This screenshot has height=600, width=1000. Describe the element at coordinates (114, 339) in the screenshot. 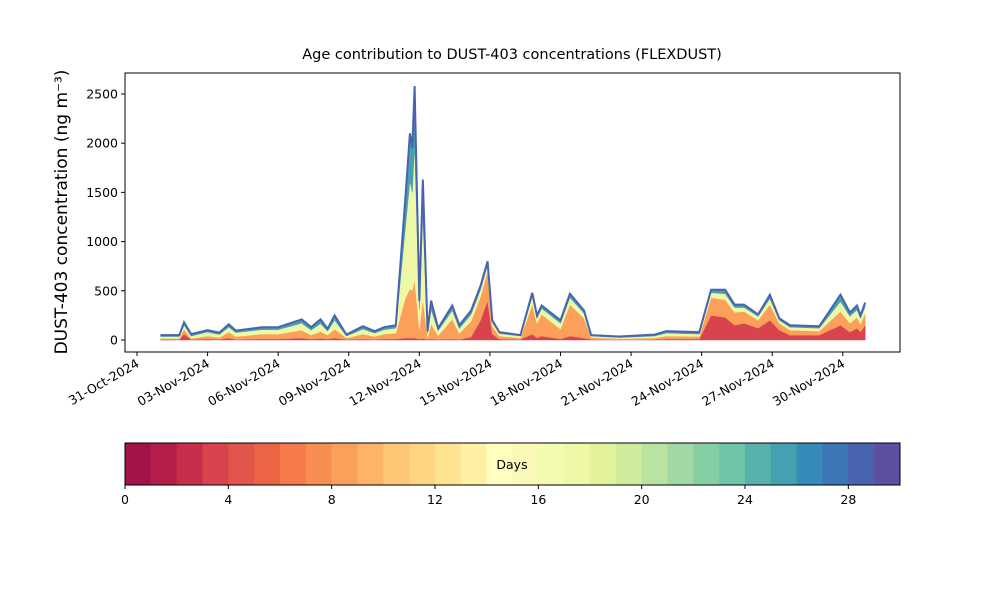

I see `y-tick-label: 0` at that location.